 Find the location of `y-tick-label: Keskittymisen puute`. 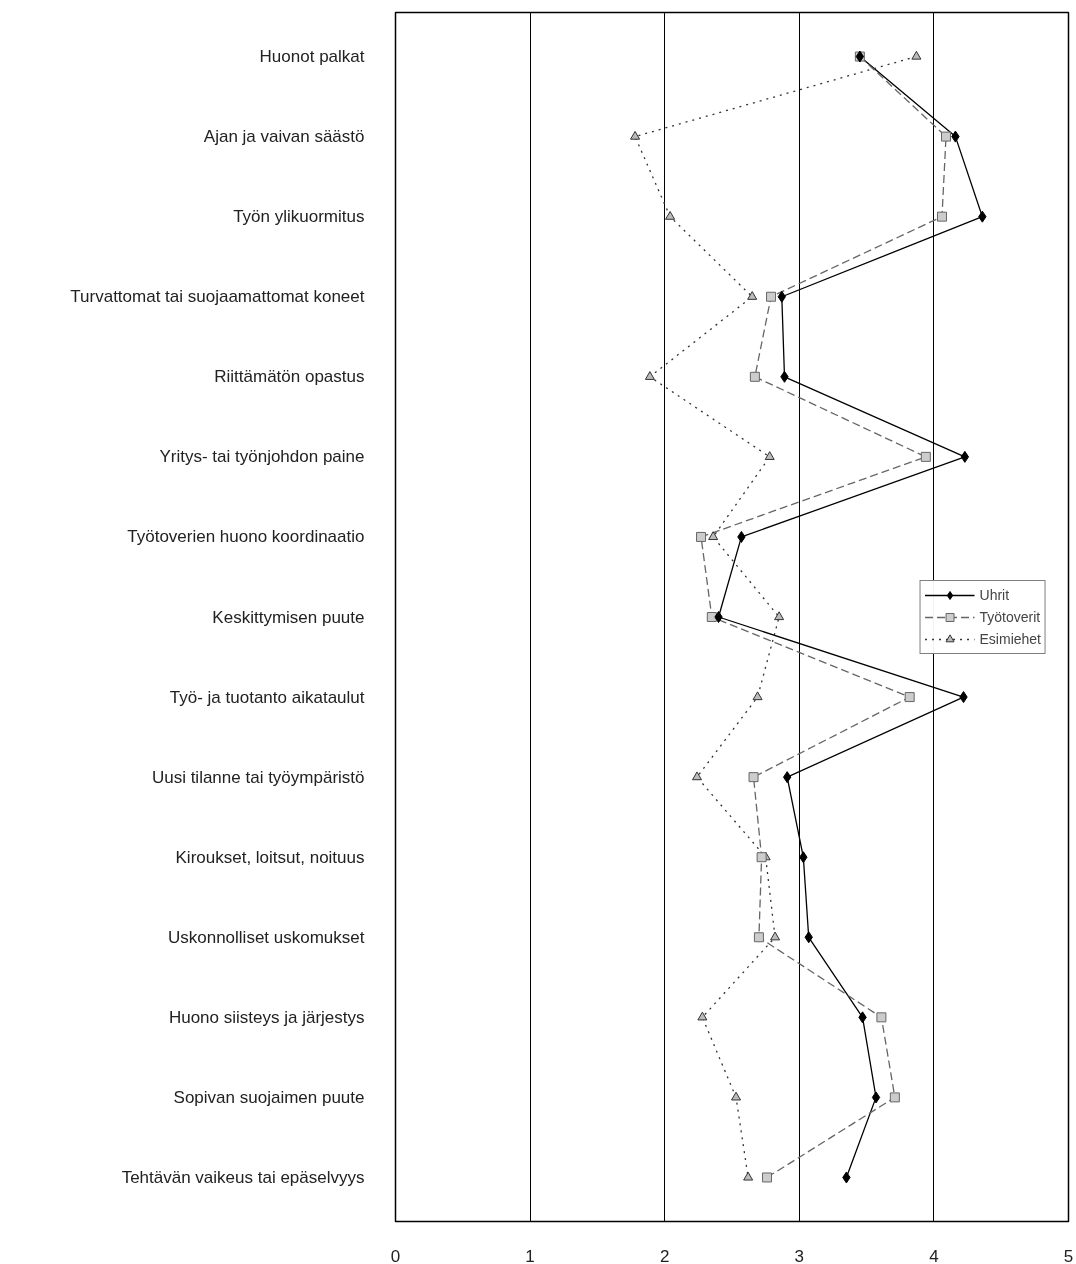

y-tick-label: Keskittymisen puute is located at coordinates (288, 617).